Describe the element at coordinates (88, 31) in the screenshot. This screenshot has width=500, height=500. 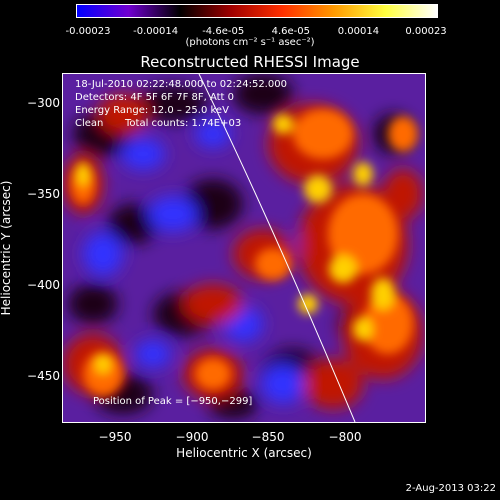
I see `colorbar-tick-label: -0.00023` at that location.